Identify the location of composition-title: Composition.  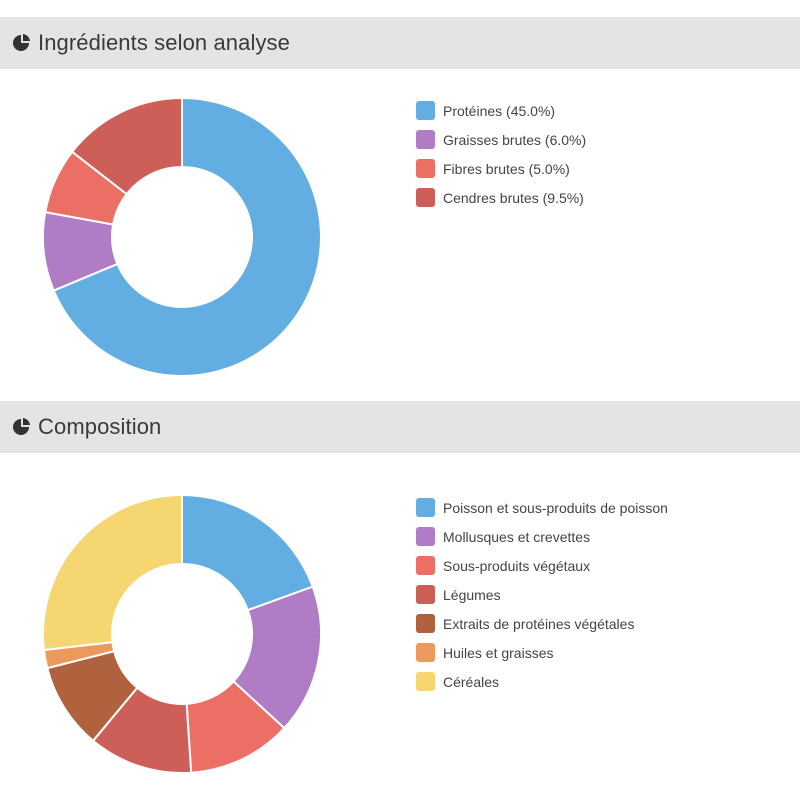
(100, 426).